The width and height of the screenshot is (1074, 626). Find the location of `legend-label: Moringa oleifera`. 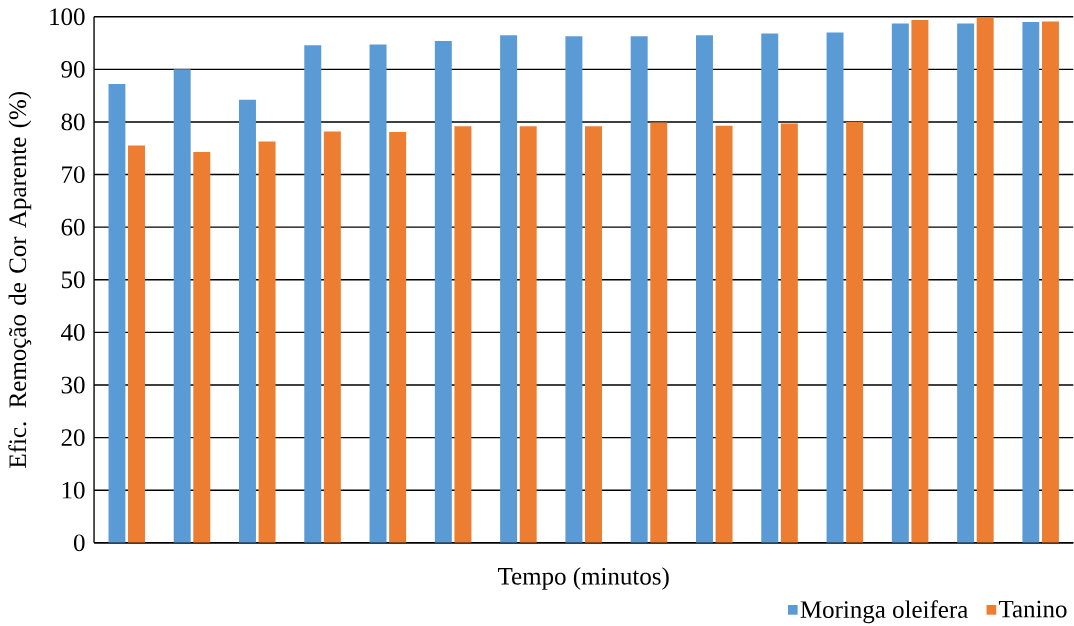

legend-label: Moringa oleifera is located at coordinates (884, 612).